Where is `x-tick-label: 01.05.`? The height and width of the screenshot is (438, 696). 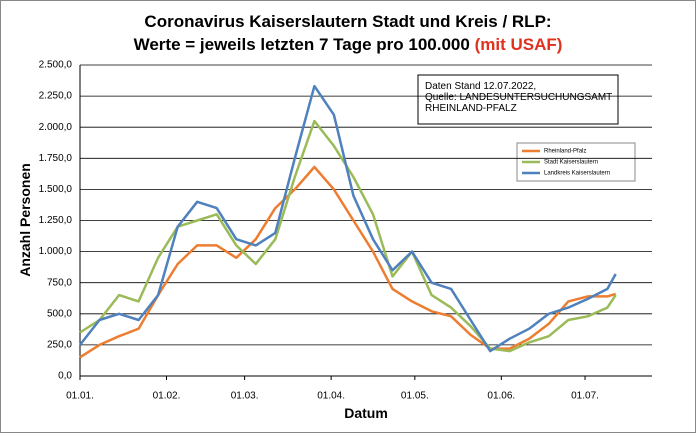
x-tick-label: 01.05. is located at coordinates (415, 396).